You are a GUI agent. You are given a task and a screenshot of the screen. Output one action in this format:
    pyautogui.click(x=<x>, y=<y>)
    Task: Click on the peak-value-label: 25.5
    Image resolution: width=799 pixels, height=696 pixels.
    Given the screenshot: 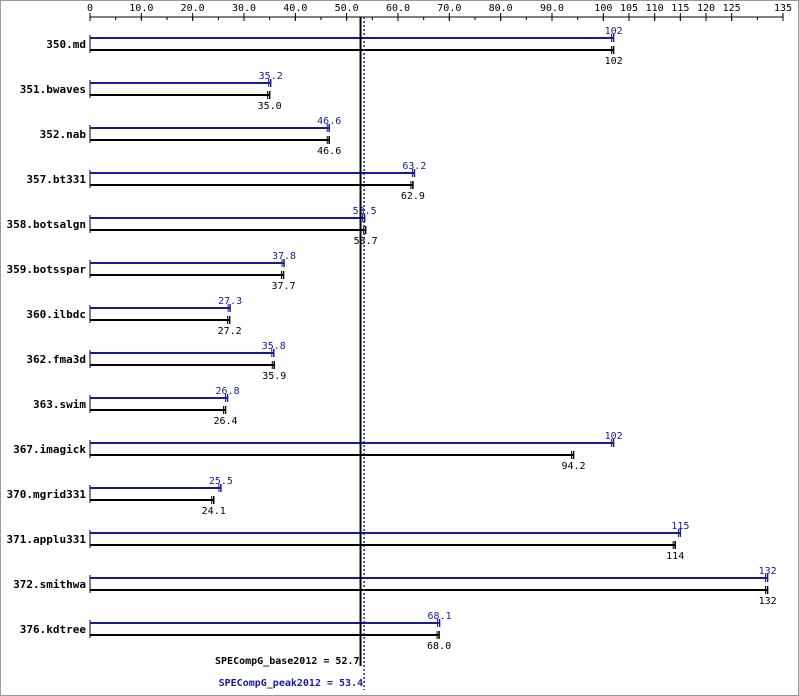 What is the action you would take?
    pyautogui.click(x=221, y=481)
    